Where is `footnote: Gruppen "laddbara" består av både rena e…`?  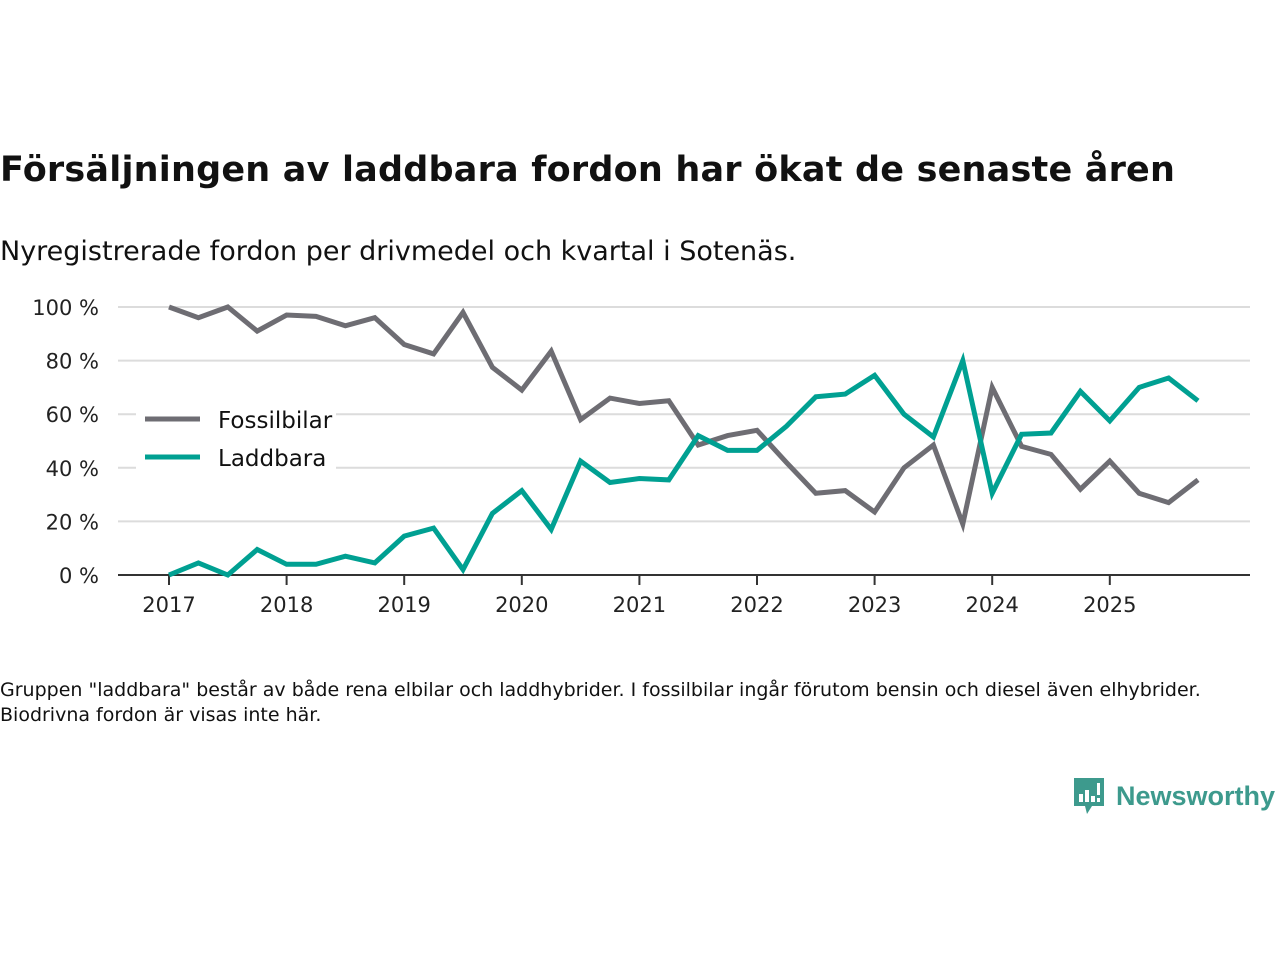
footnote: Gruppen "laddbara" består av både rena e… is located at coordinates (600, 702).